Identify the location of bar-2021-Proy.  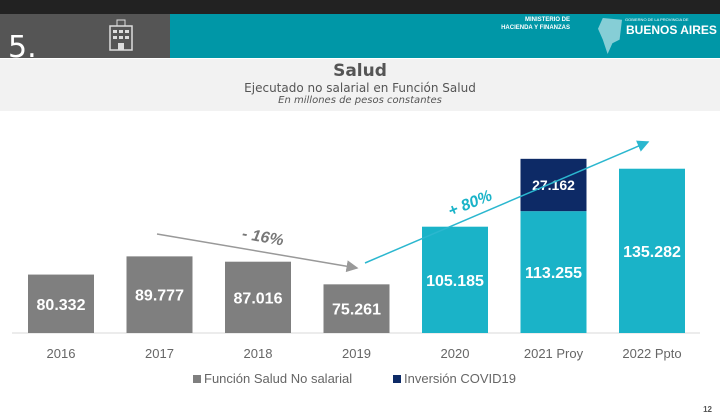
(553, 272).